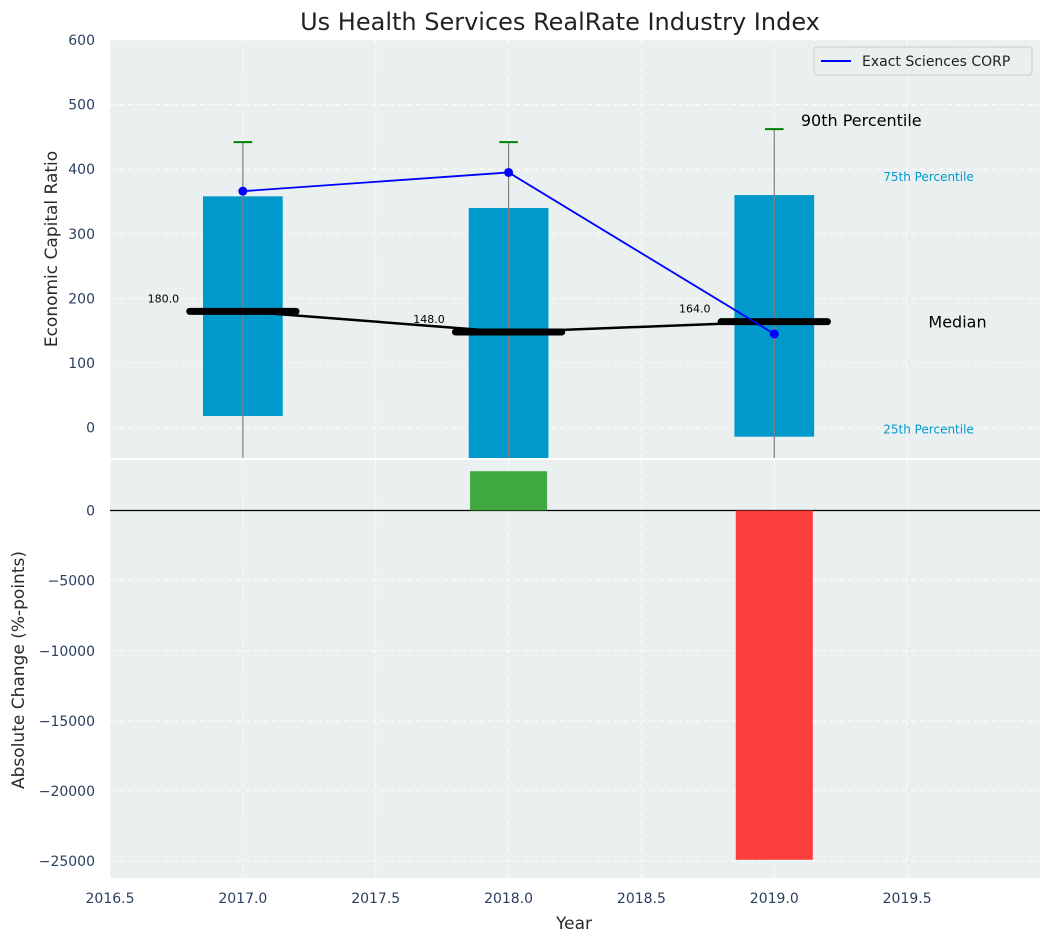 This screenshot has width=1048, height=942. Describe the element at coordinates (928, 177) in the screenshot. I see `p75-annotation: 75th Percentile` at that location.